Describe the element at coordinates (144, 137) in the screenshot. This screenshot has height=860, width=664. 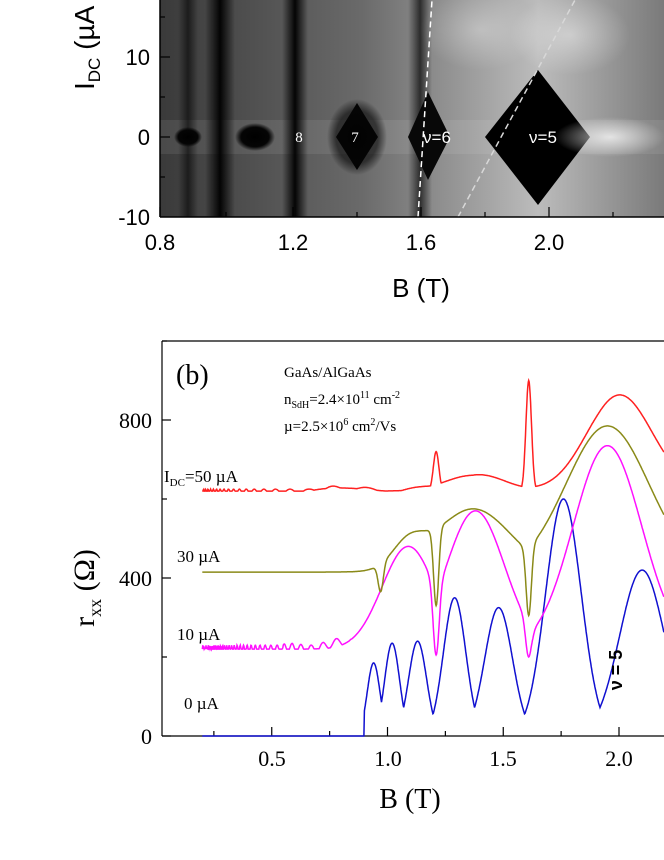
I see `panel-a-ytick-0: 0` at that location.